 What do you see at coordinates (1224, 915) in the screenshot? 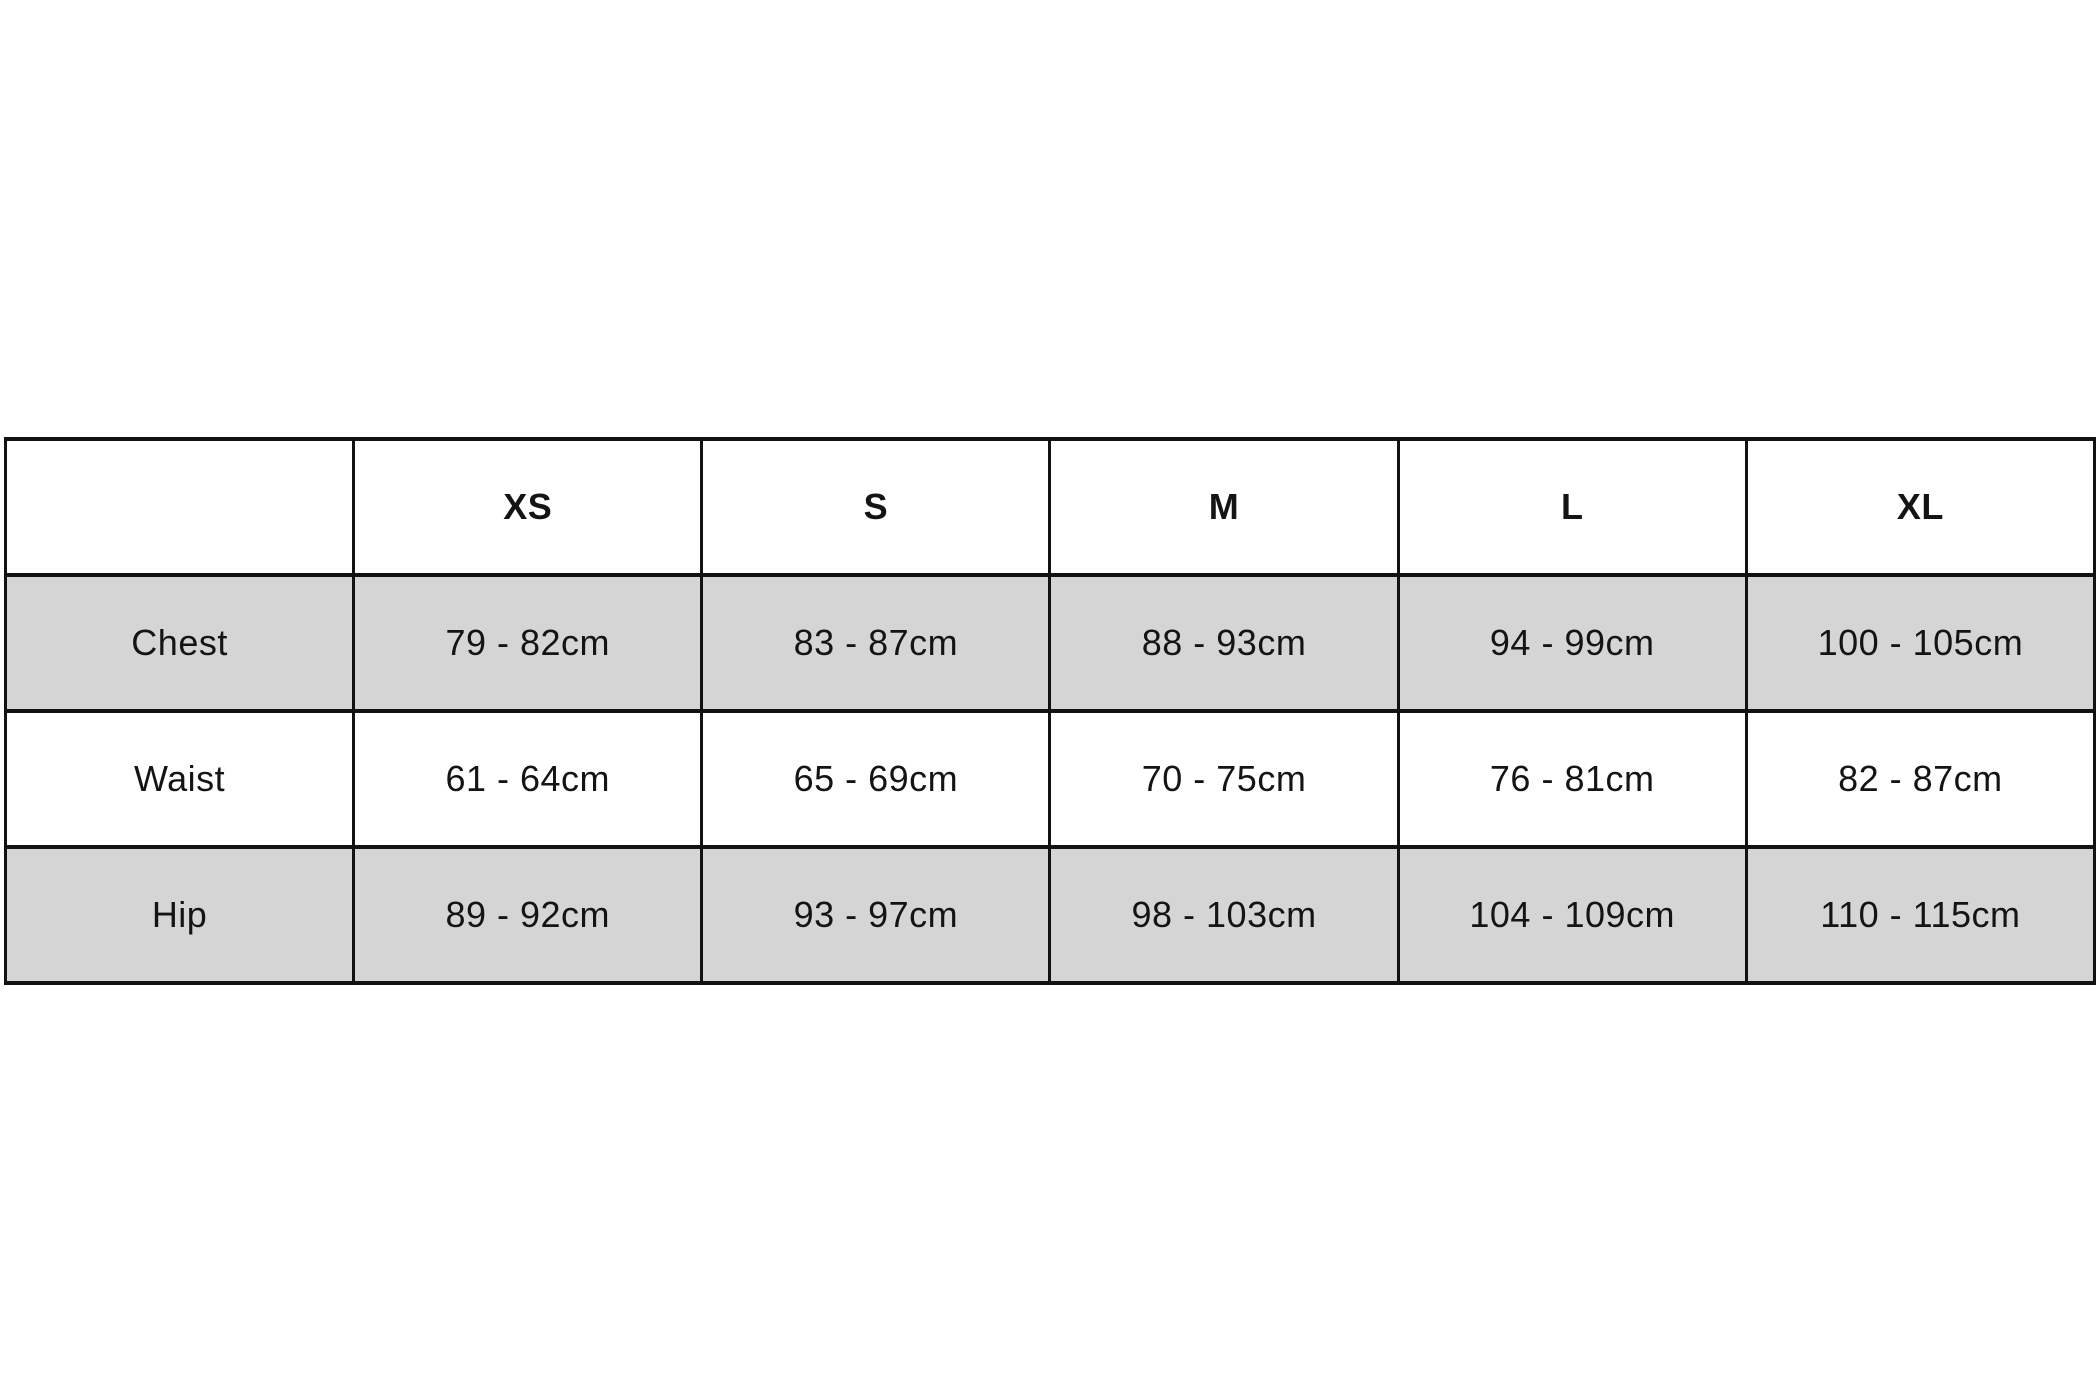
I see `cell-hip-m: 98 - 103cm` at bounding box center [1224, 915].